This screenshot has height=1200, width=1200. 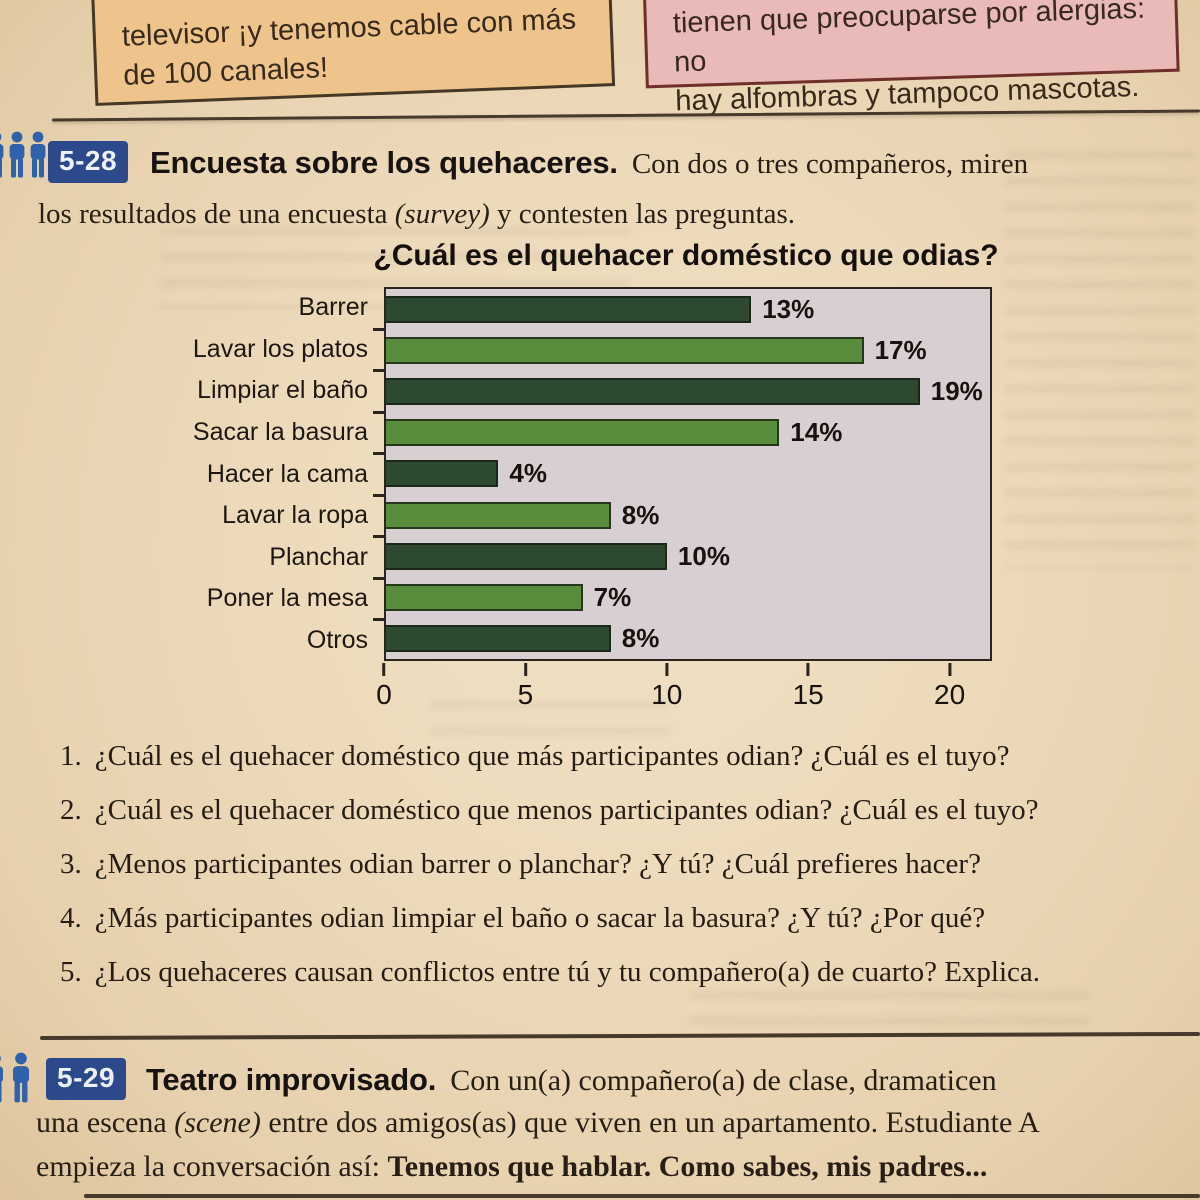 I want to click on exercise-title: Teatro improvisado., so click(x=291, y=1079).